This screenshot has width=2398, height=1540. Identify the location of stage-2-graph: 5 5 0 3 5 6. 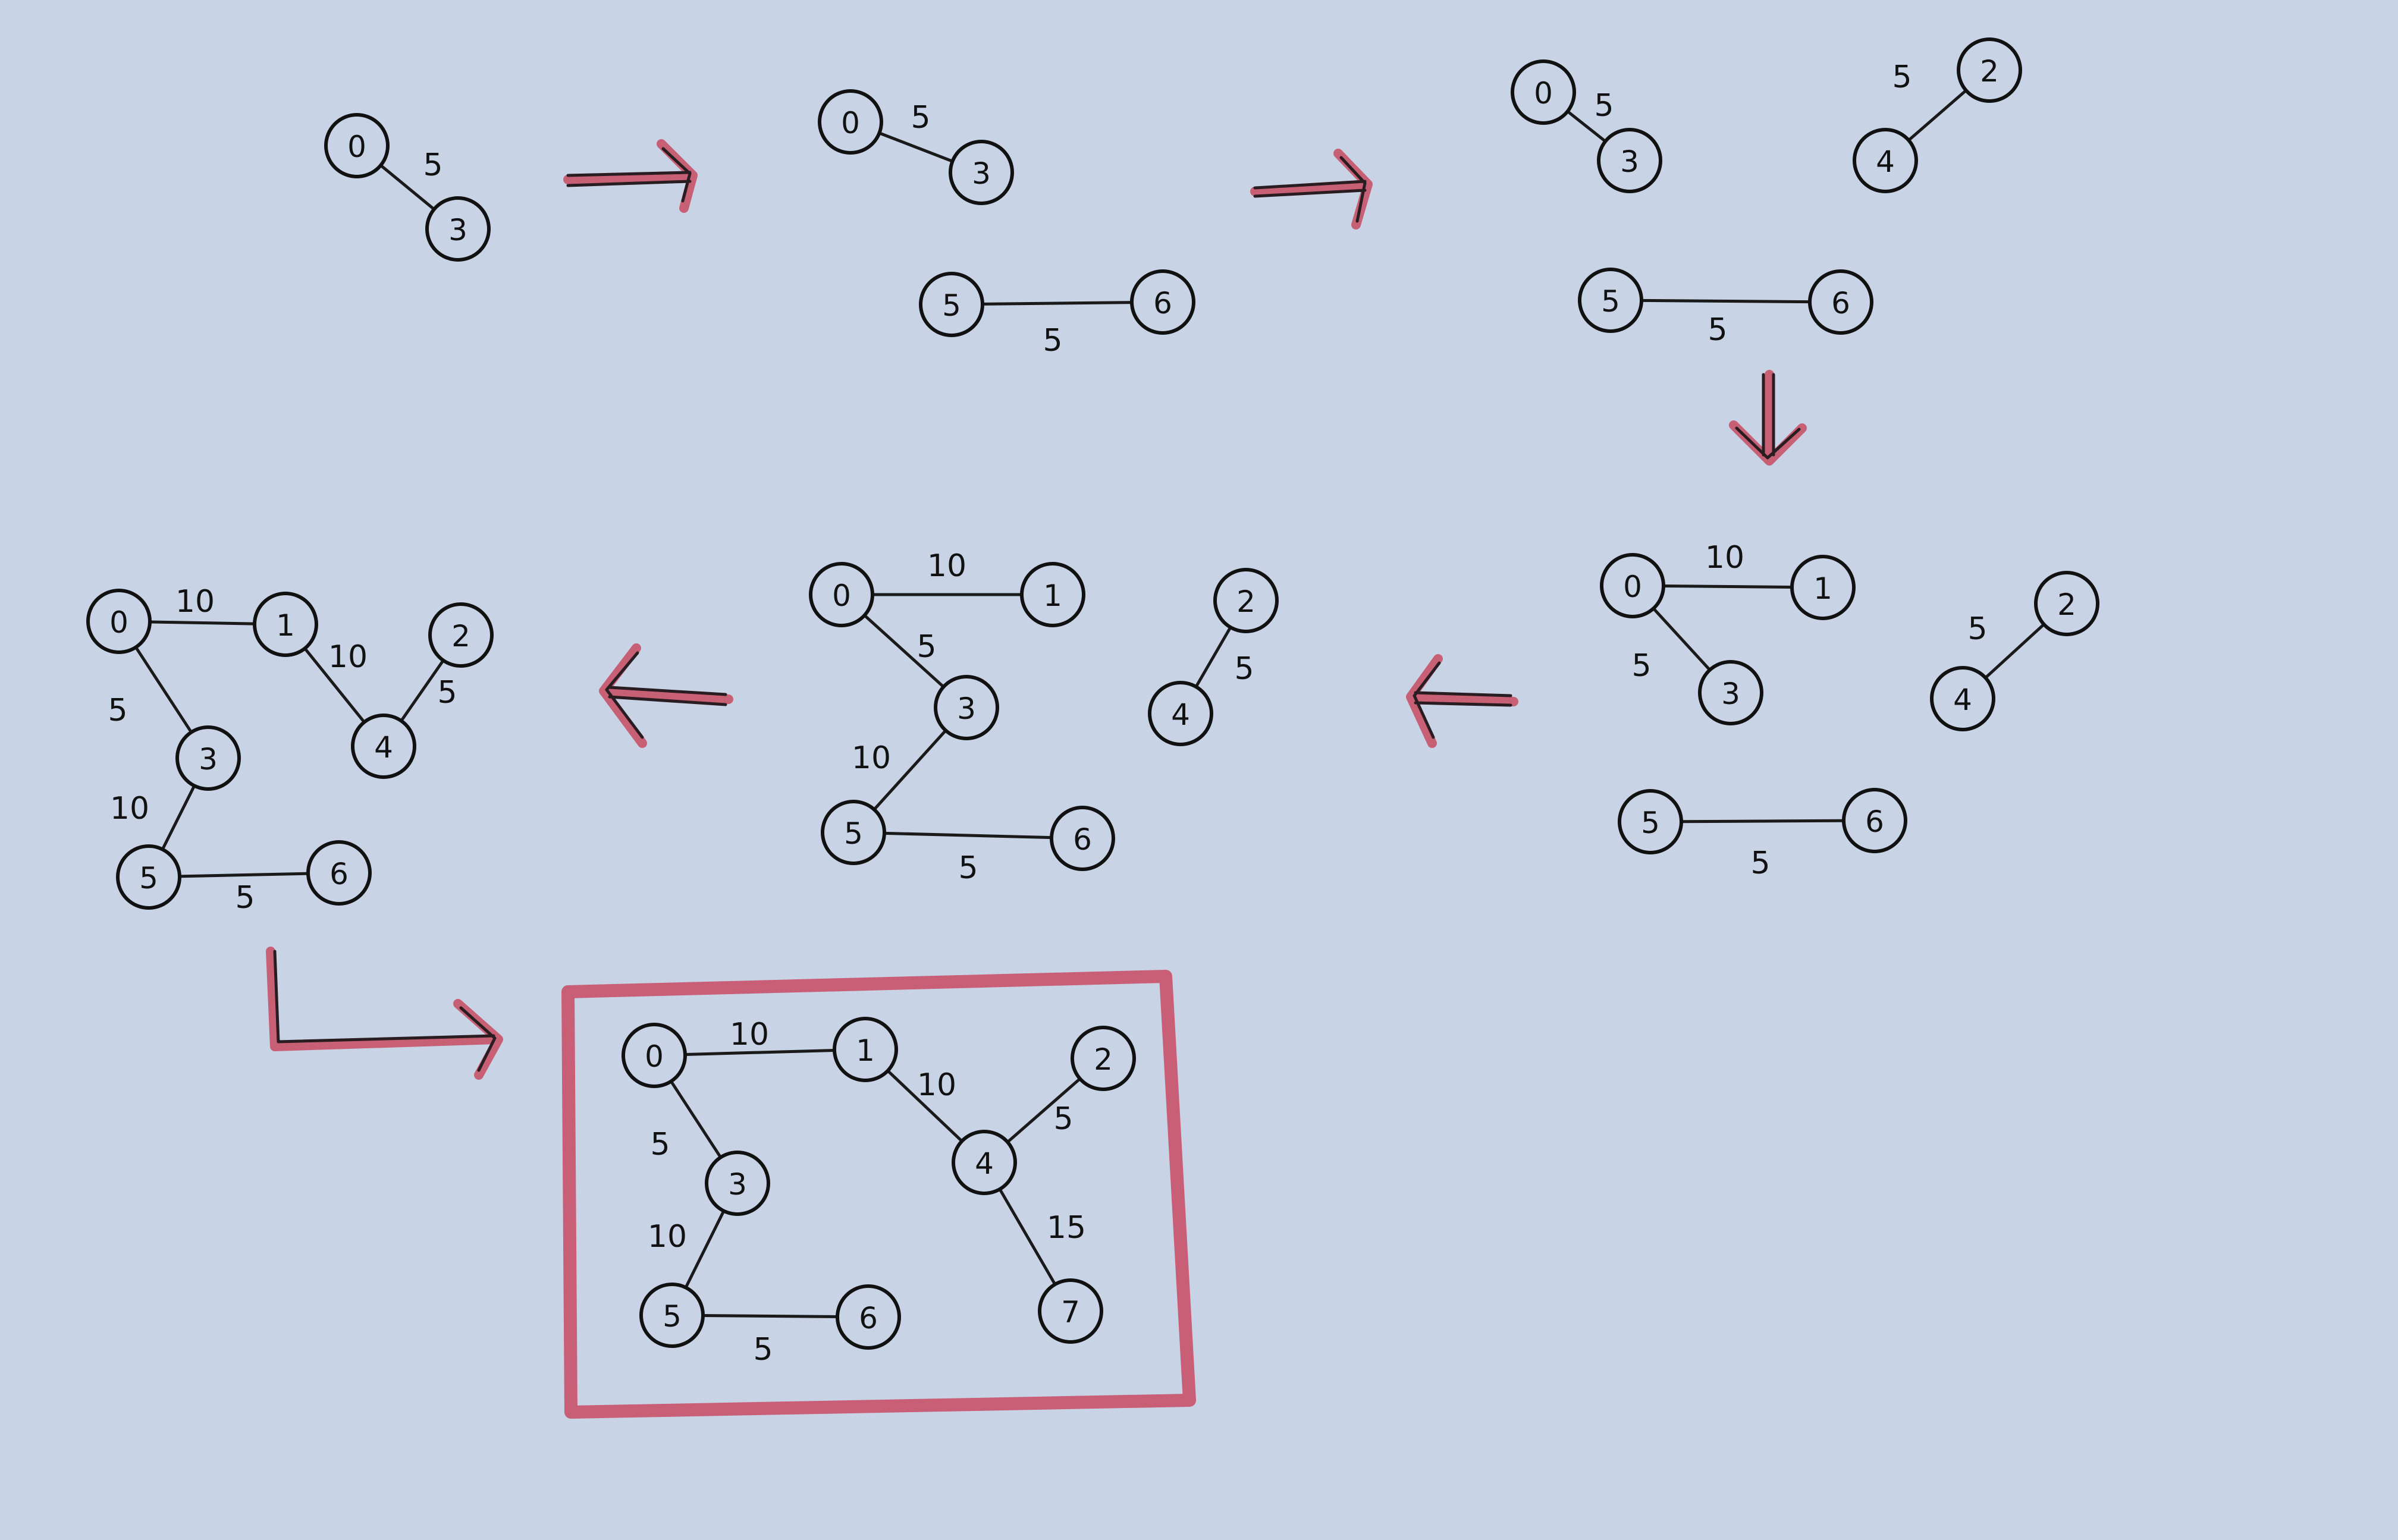
(1006, 224).